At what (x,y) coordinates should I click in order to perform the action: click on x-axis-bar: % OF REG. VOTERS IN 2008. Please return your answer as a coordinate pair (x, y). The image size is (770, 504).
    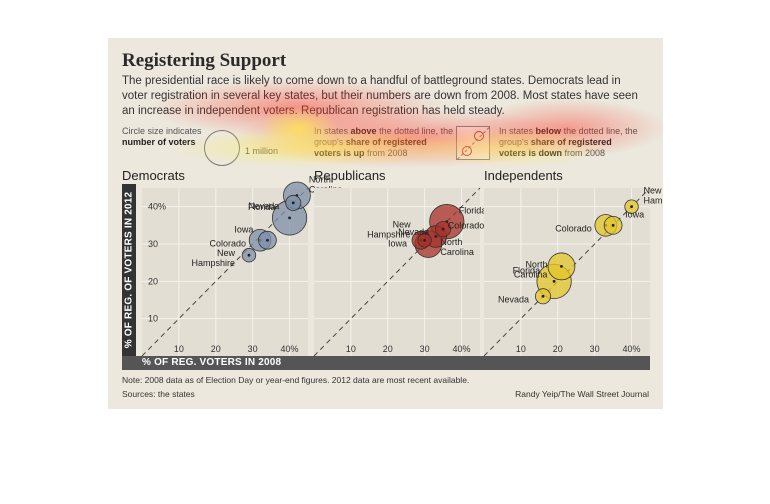
    Looking at the image, I should click on (386, 363).